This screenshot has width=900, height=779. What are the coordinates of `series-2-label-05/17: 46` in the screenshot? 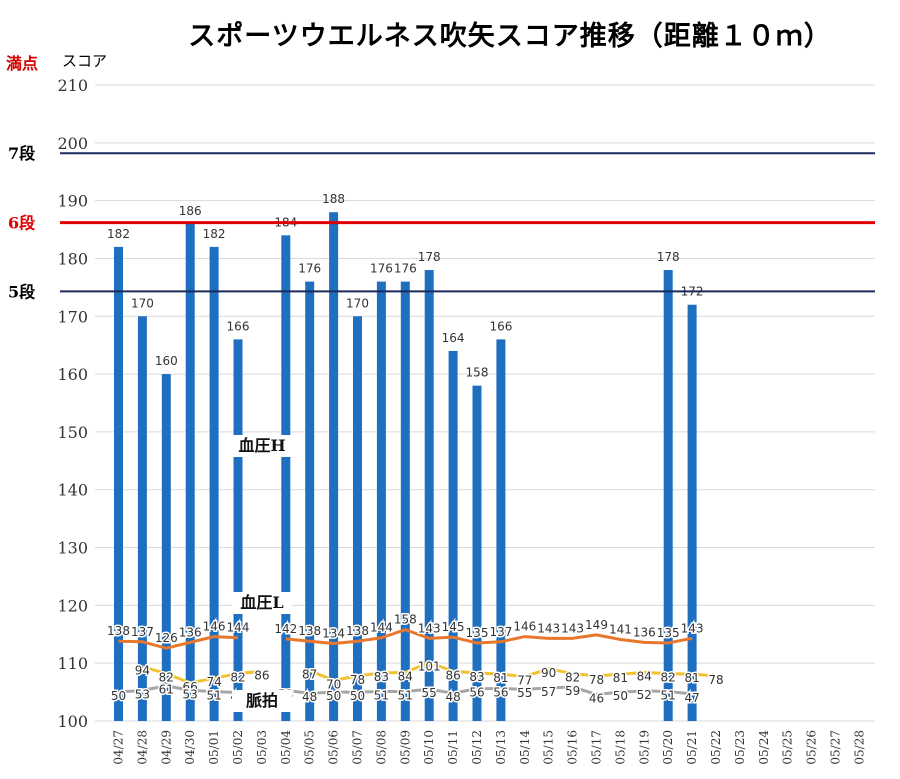 It's located at (596, 698).